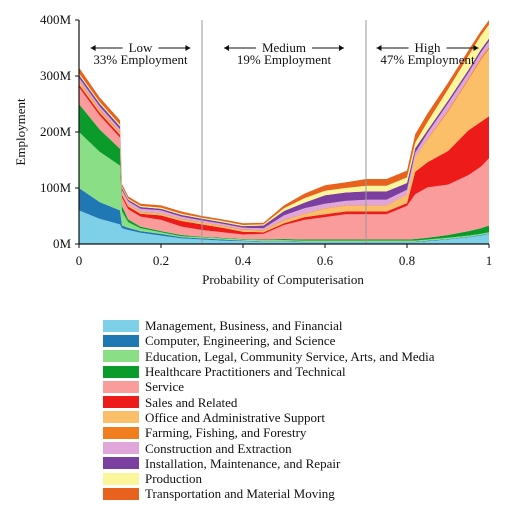  I want to click on x-axis-title: Probability of Computerisation, so click(283, 279).